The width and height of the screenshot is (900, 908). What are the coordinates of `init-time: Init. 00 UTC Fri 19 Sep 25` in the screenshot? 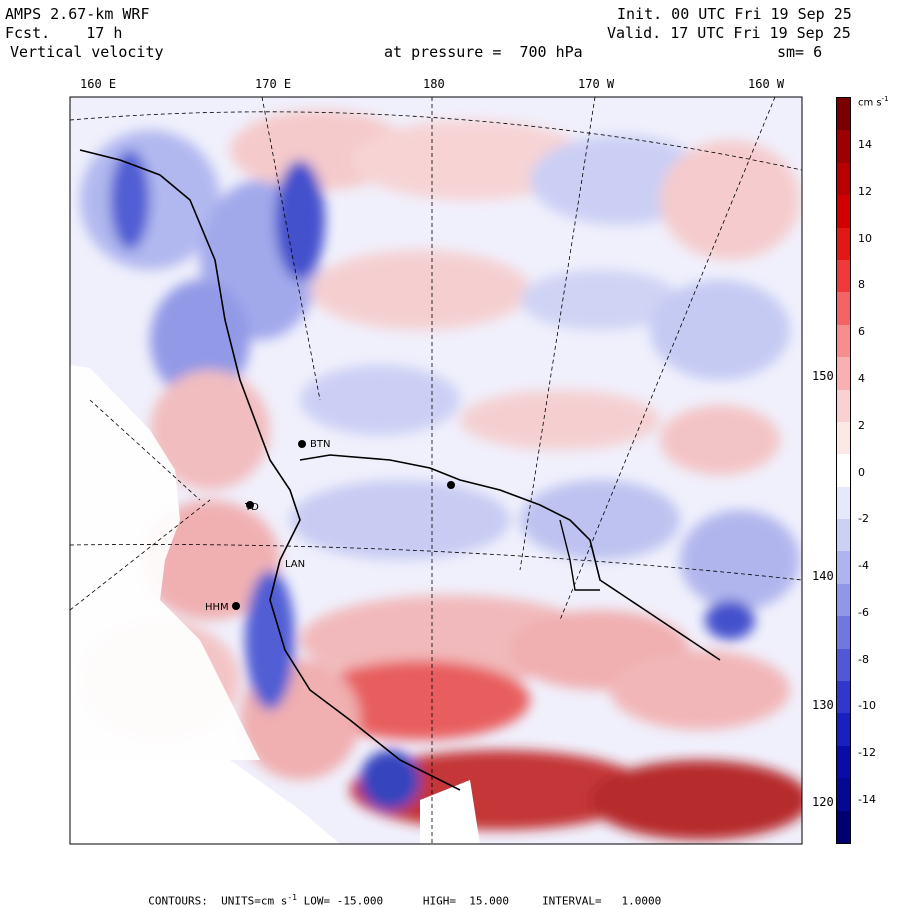 It's located at (734, 14).